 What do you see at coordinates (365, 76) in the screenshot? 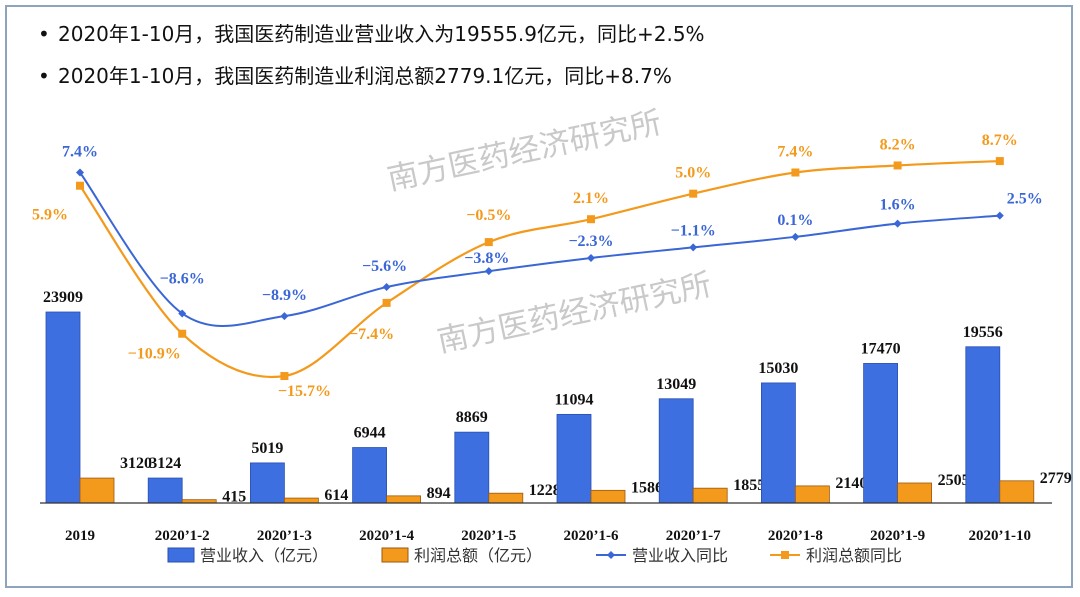
I see `bullet-profit-text: 2020年1-10月，我国医药制造业利润总额2779.1亿元，同比+8.7%` at bounding box center [365, 76].